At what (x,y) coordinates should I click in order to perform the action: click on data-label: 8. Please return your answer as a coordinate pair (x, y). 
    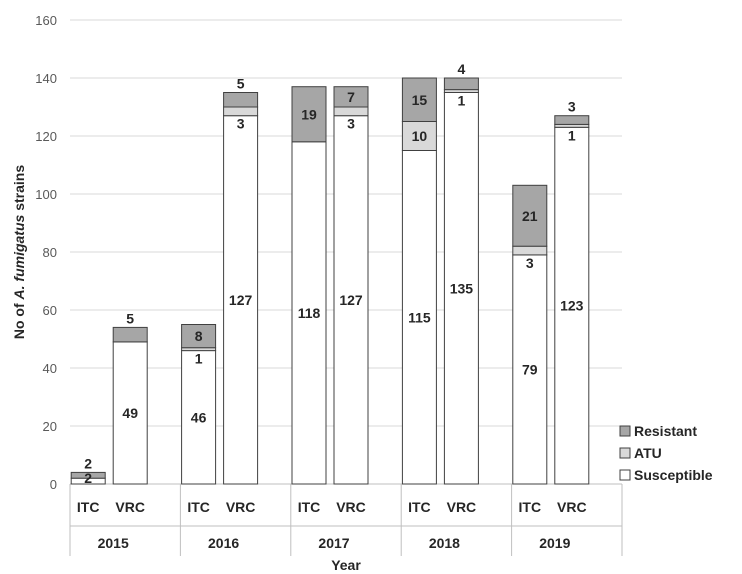
    Looking at the image, I should click on (199, 336).